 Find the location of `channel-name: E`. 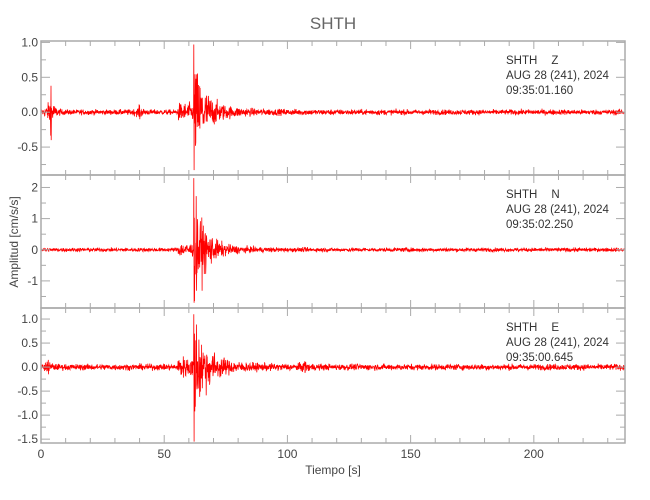

channel-name: E is located at coordinates (555, 328).